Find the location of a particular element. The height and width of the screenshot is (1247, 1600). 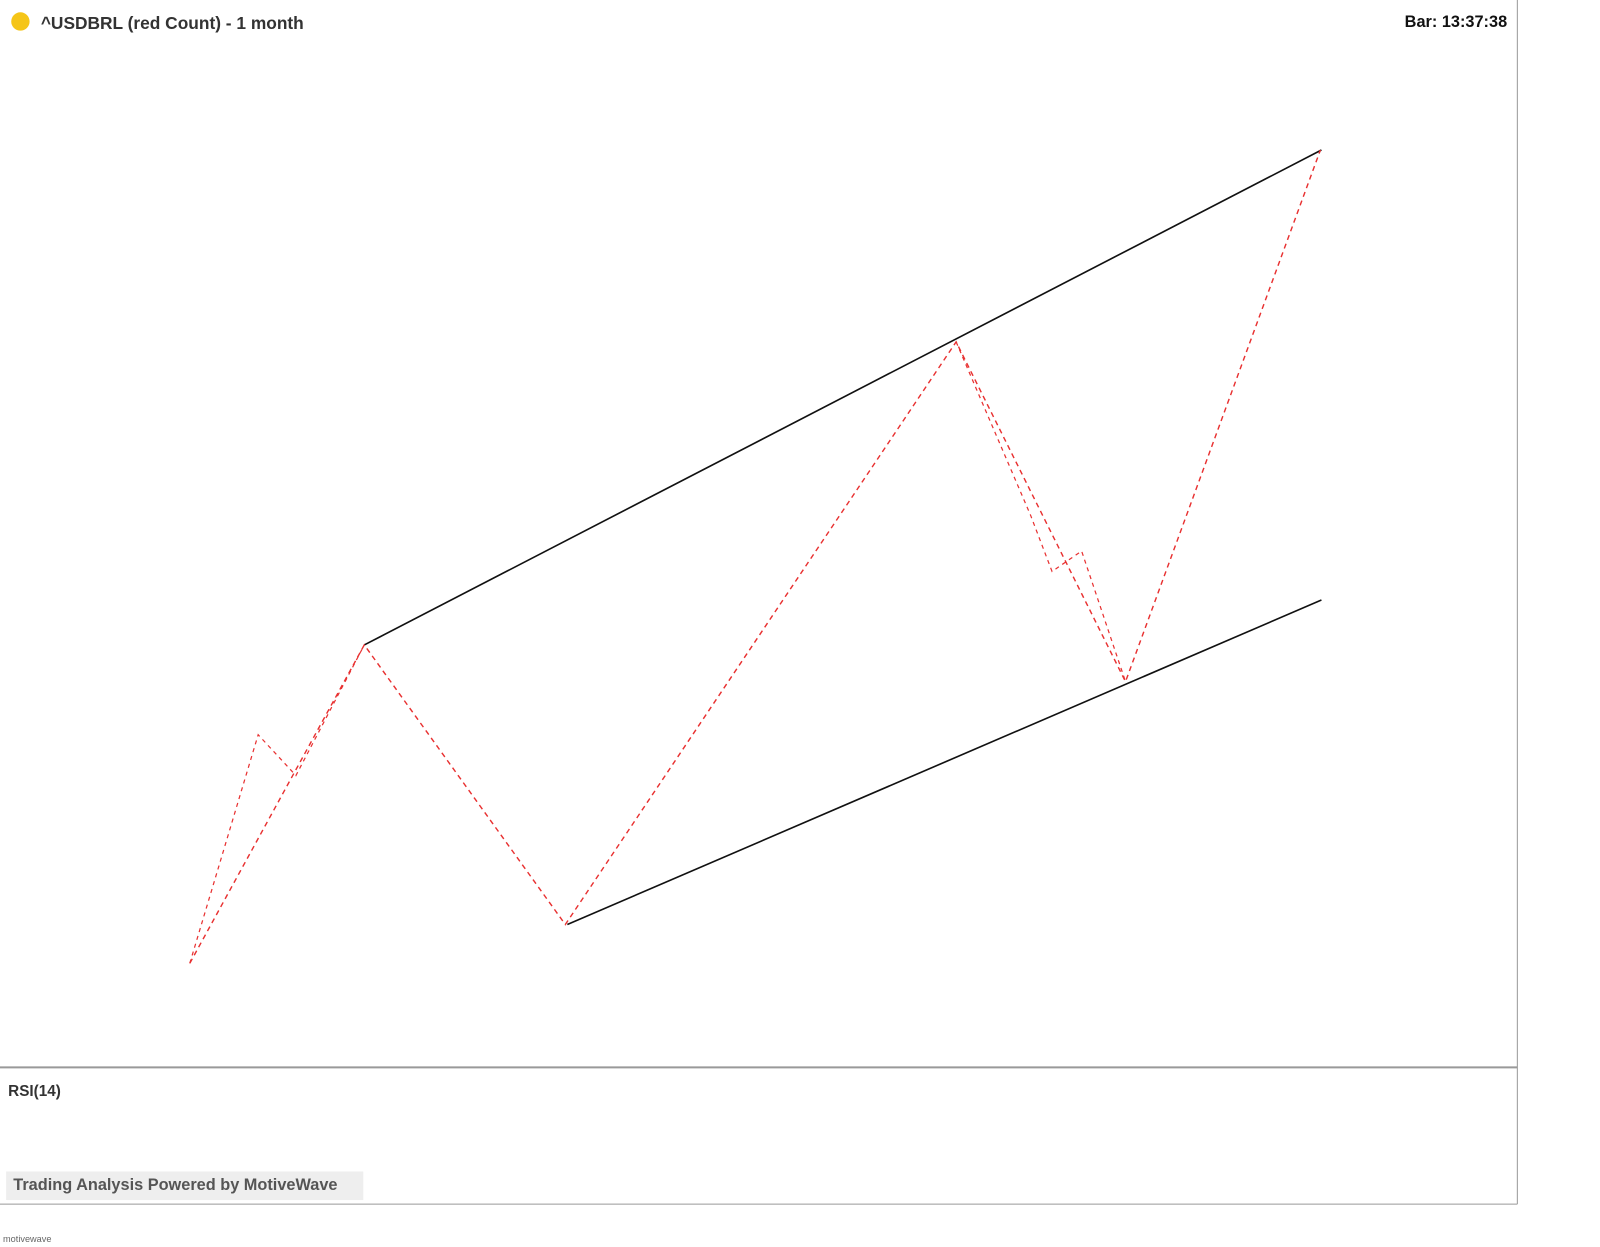

rsi-title: RSI(14) is located at coordinates (34, 1091).